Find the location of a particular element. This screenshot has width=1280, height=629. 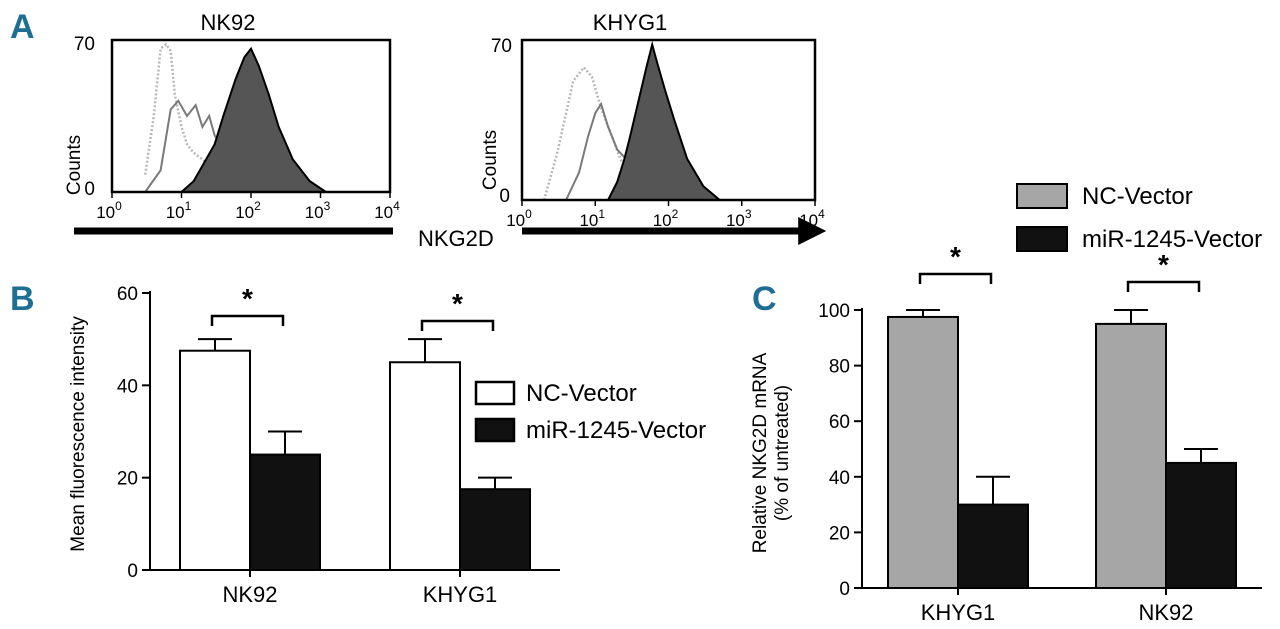

bar-ylabel: Mean fluorescence intensity is located at coordinates (78, 434).